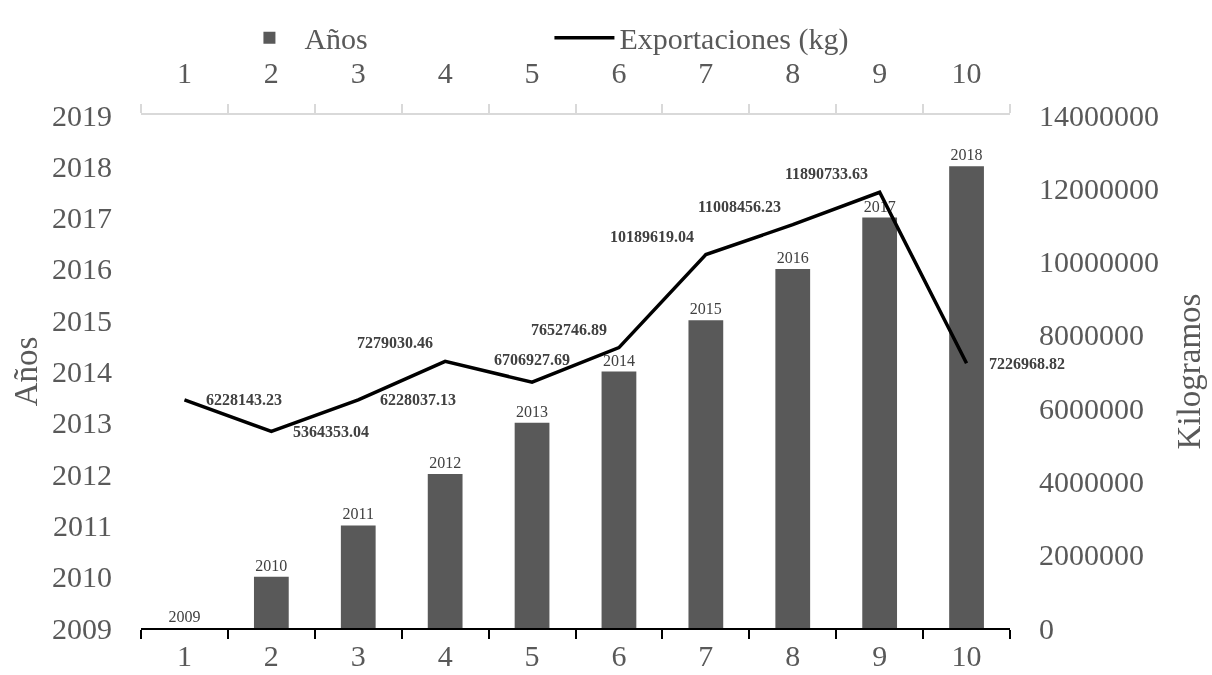 The image size is (1212, 675). Describe the element at coordinates (336, 39) in the screenshot. I see `legend-label: Años` at that location.